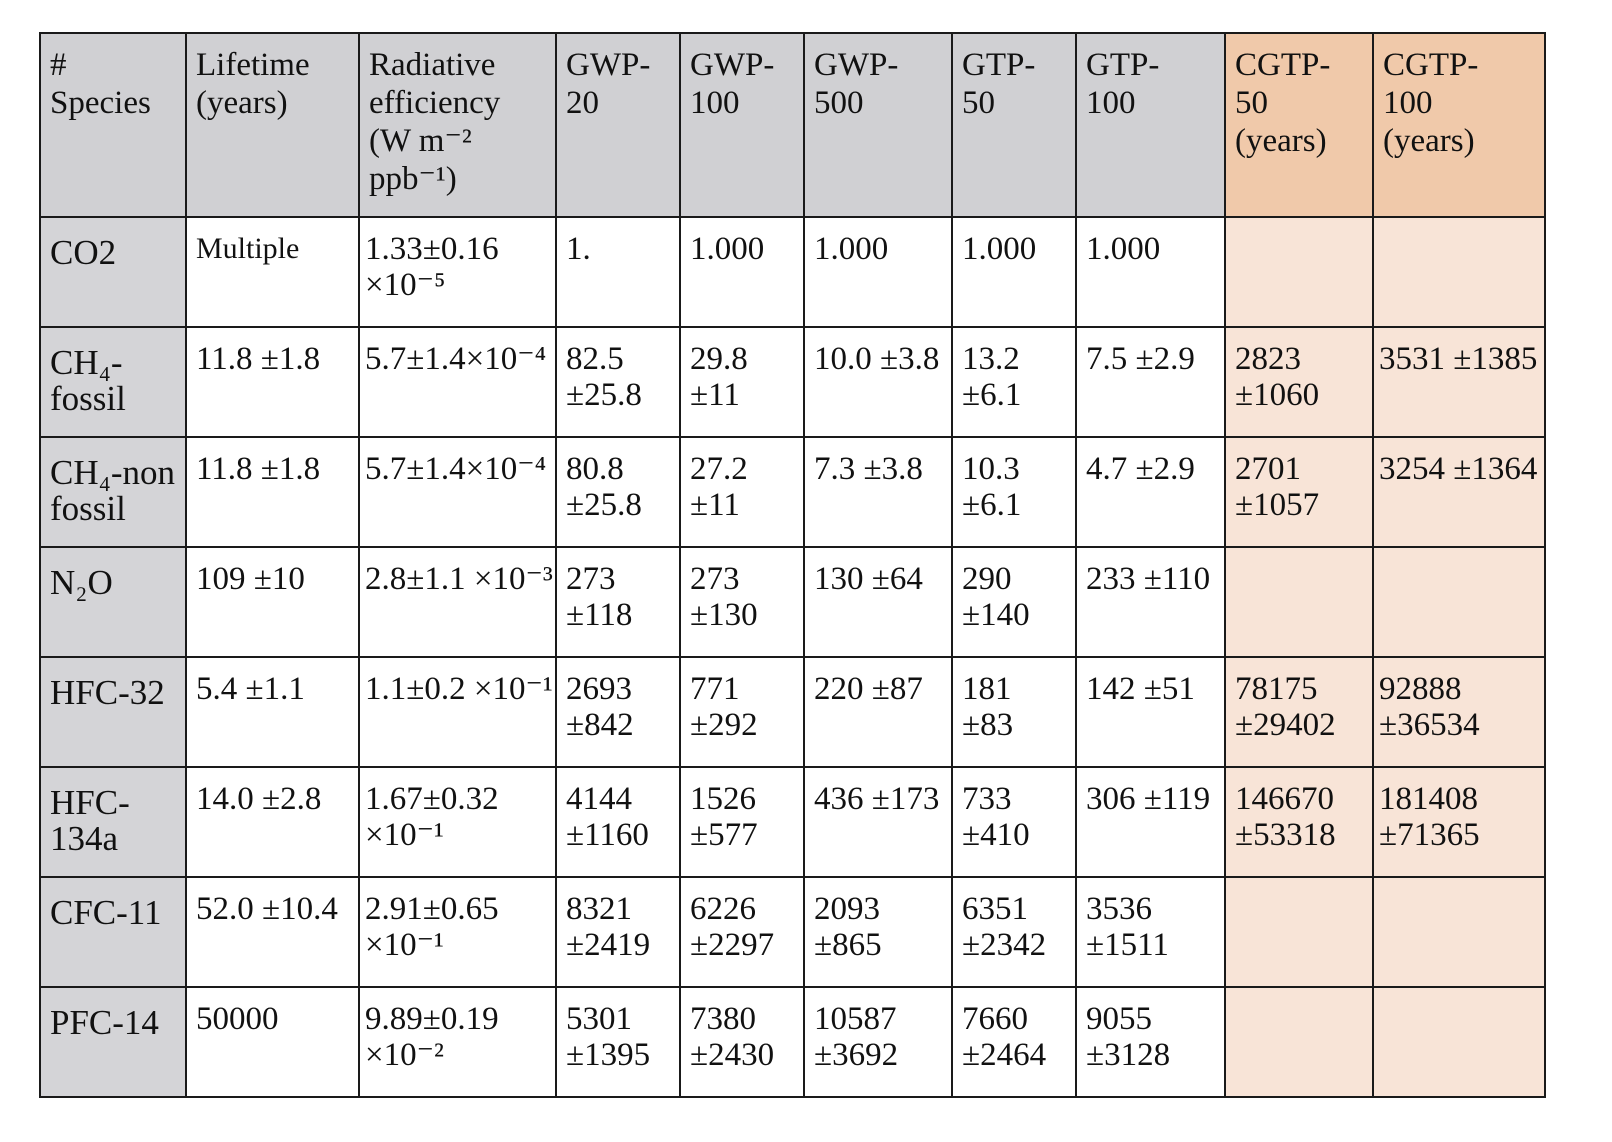  Describe the element at coordinates (742, 382) in the screenshot. I see `cell-gwp-100: 29.8 ±11` at that location.